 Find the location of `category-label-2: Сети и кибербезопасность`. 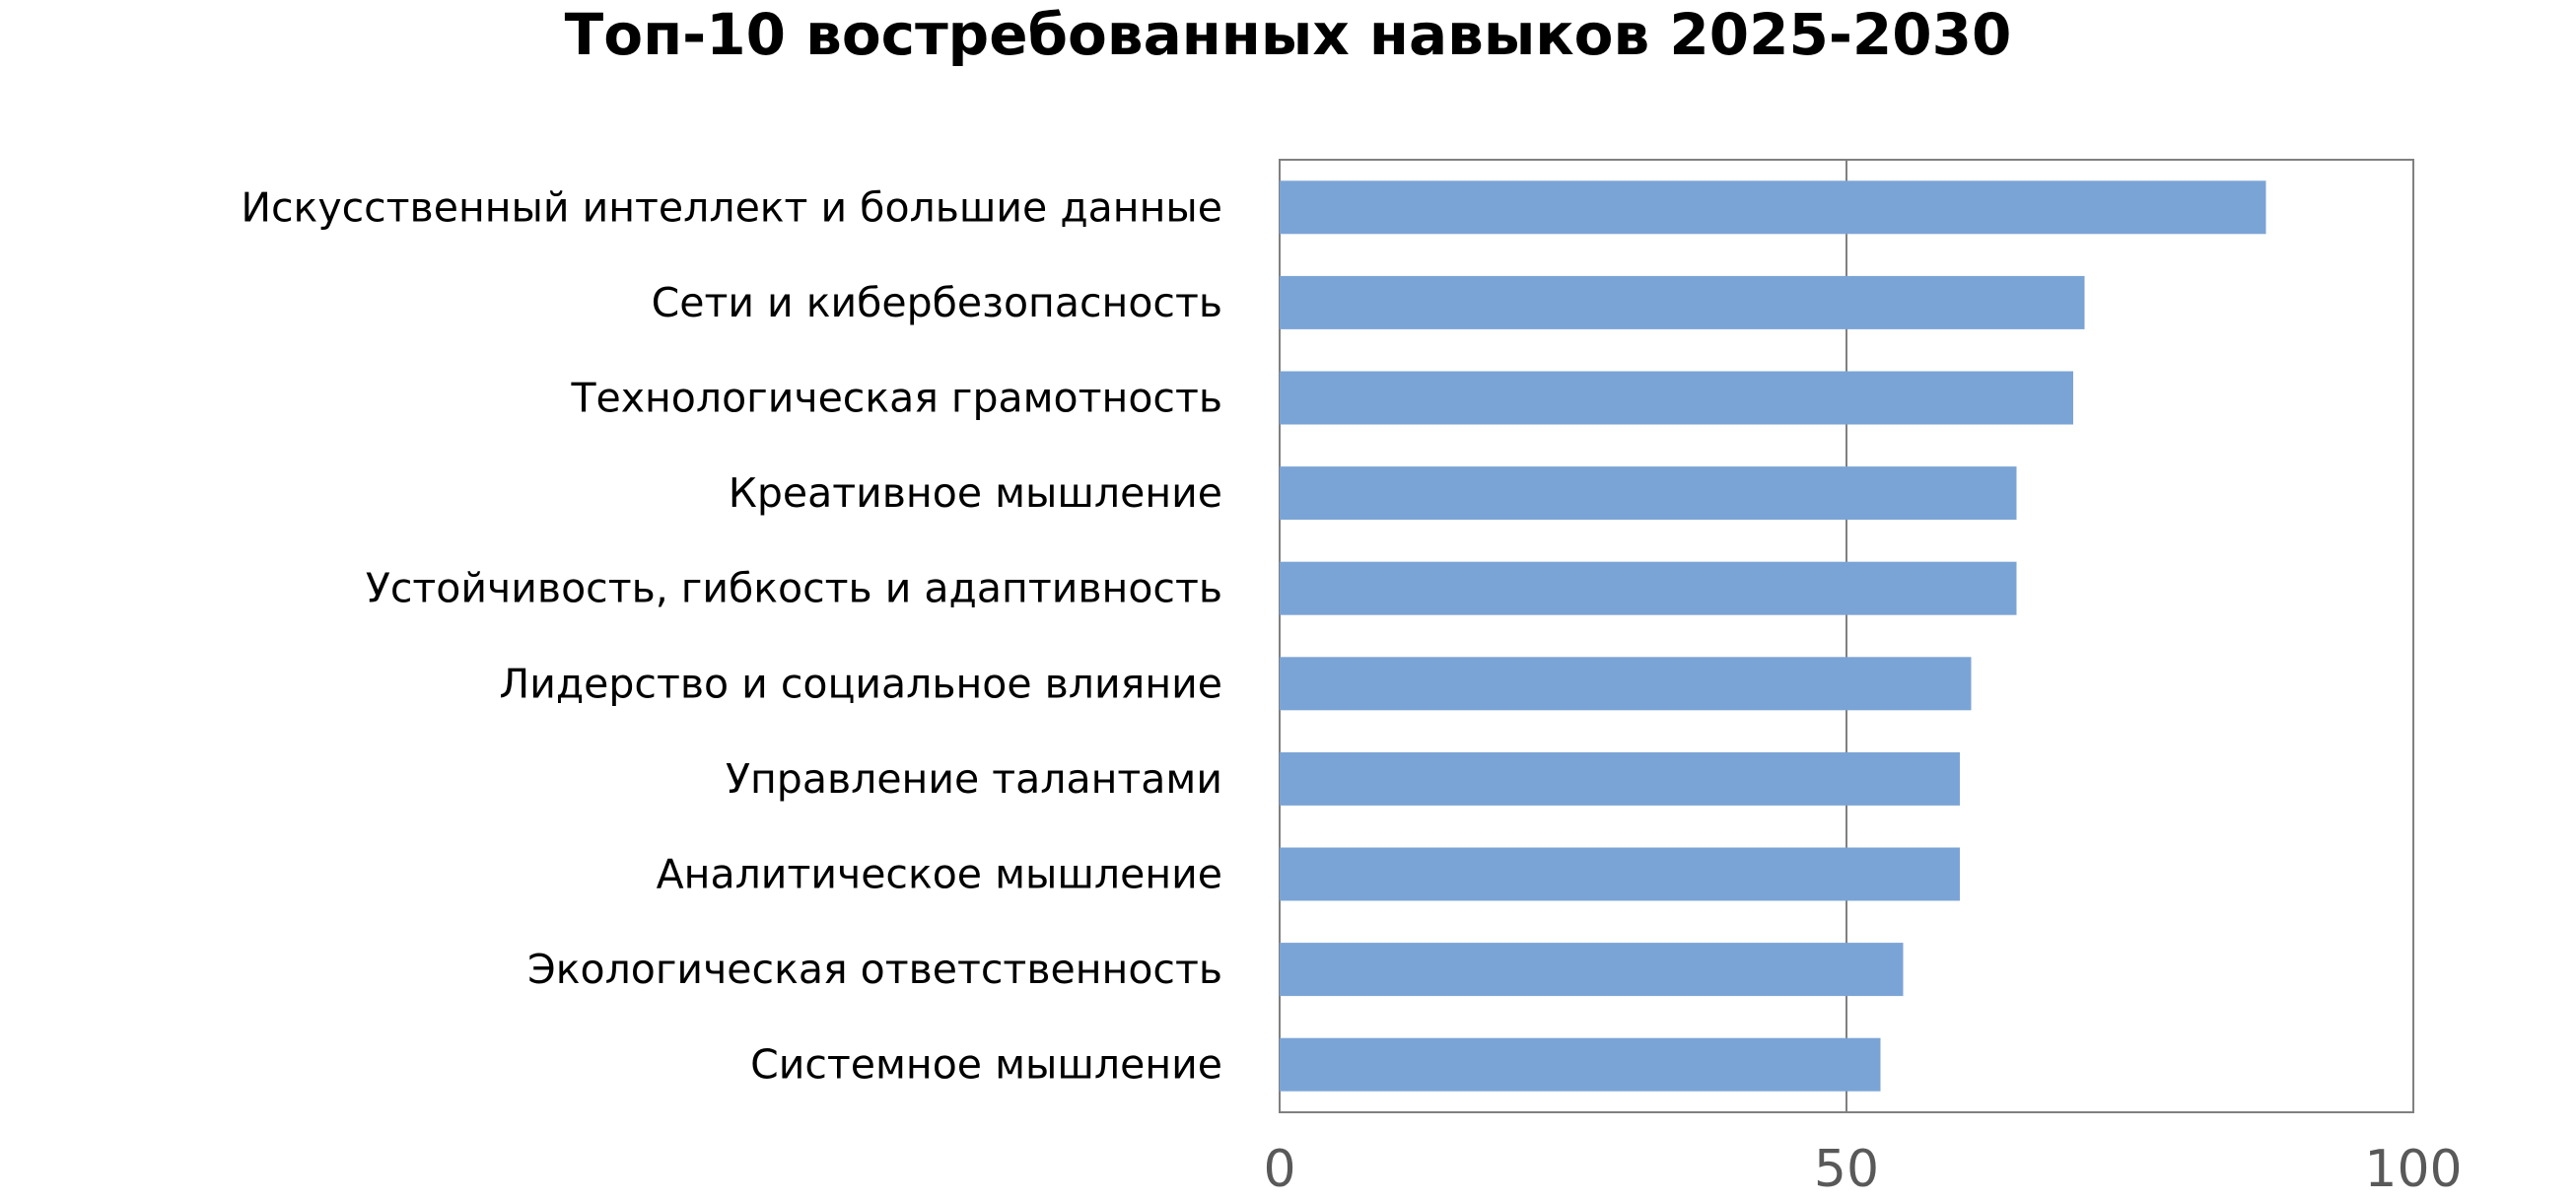

category-label-2: Сети и кибербезопасность is located at coordinates (937, 302).